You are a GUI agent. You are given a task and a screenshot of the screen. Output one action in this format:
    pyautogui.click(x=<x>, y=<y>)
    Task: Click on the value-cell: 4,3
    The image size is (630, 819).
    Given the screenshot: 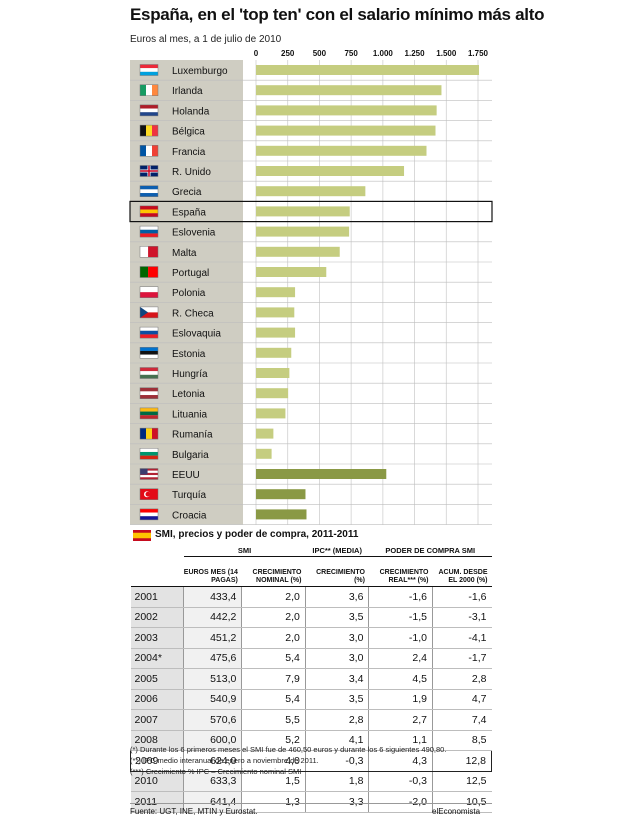 What is the action you would take?
    pyautogui.click(x=400, y=761)
    